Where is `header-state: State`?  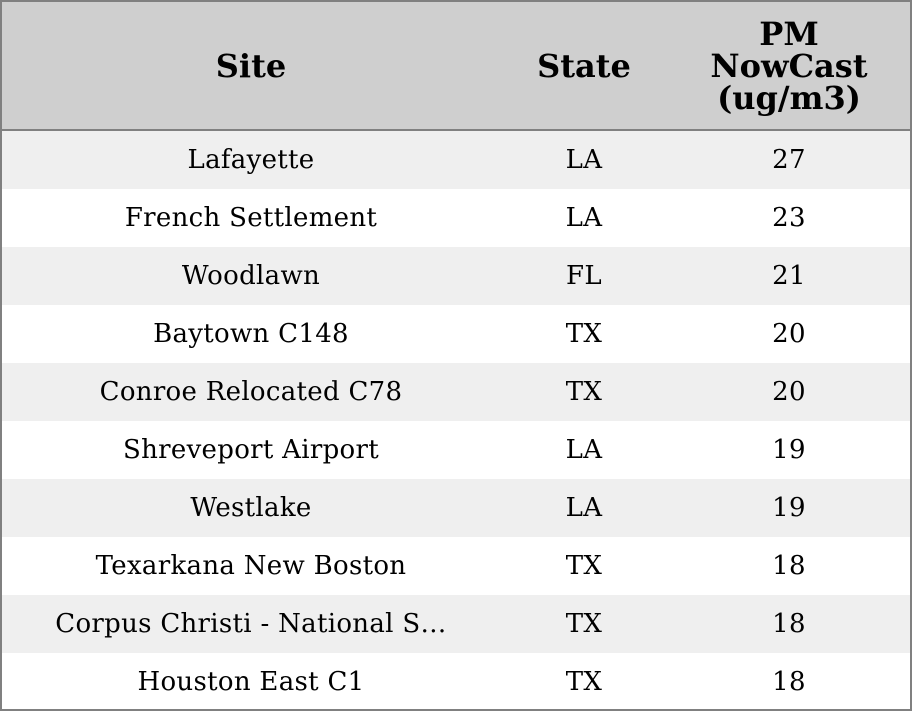 header-state: State is located at coordinates (584, 65).